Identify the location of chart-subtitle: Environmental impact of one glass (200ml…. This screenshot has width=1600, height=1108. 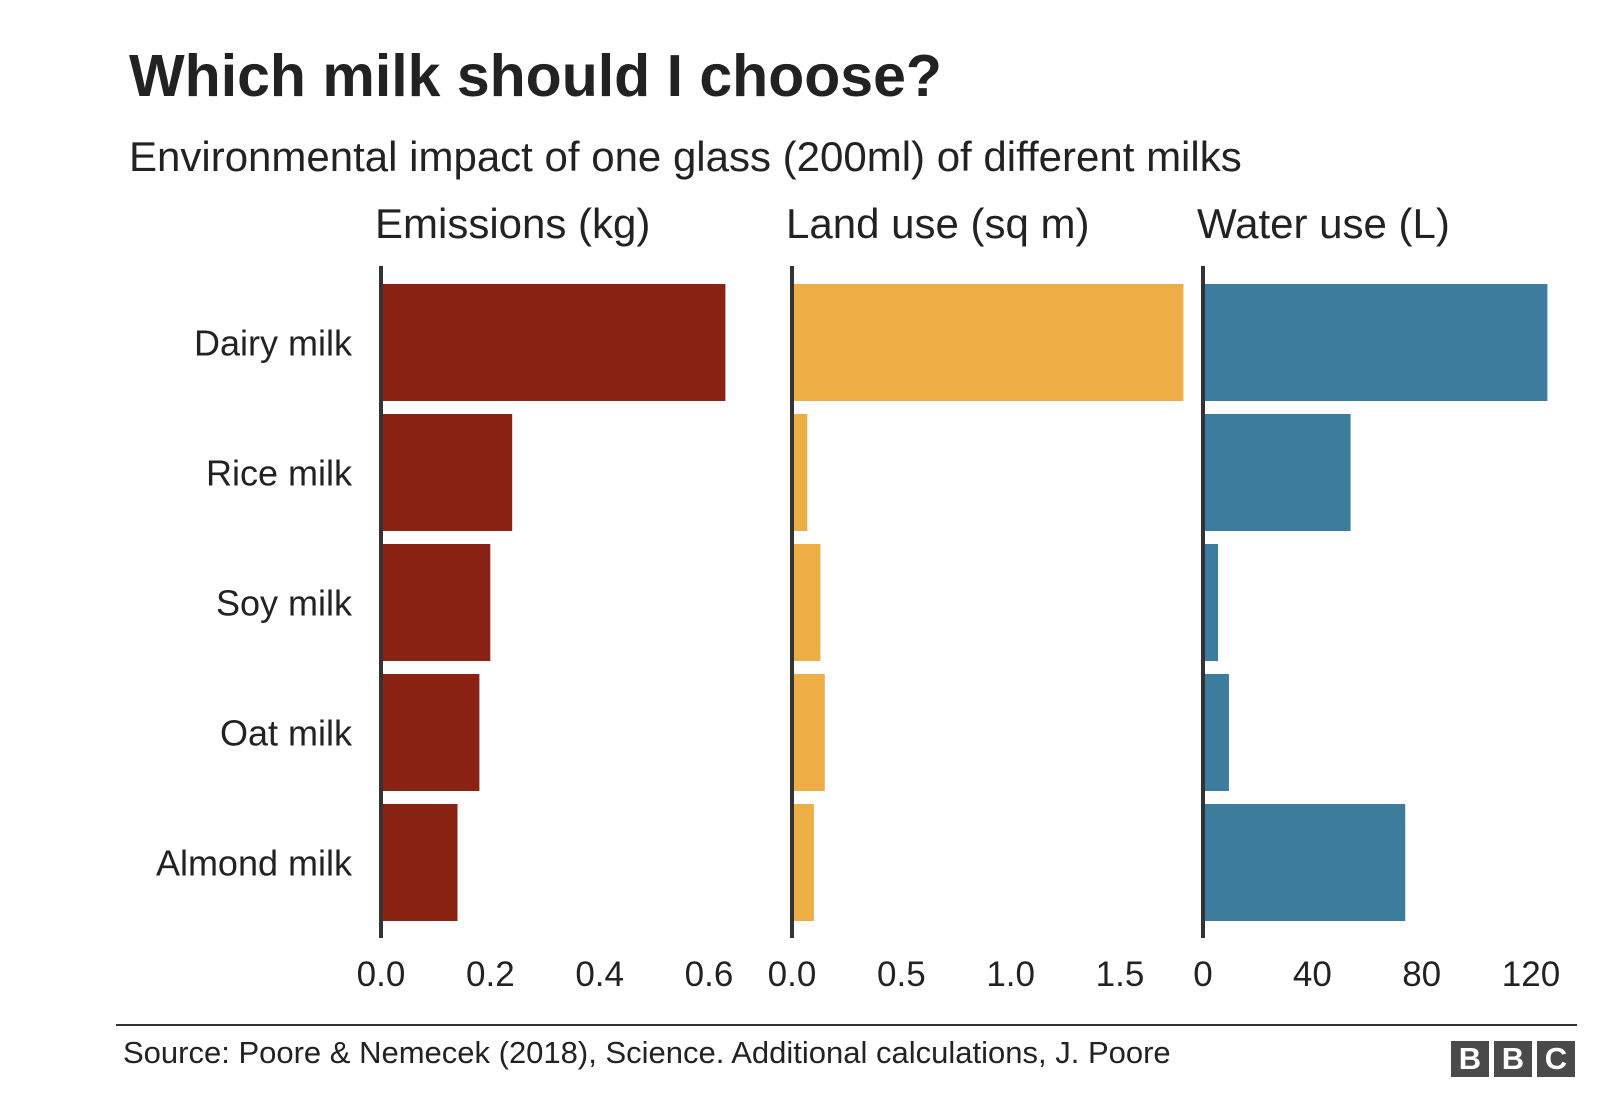
(685, 156).